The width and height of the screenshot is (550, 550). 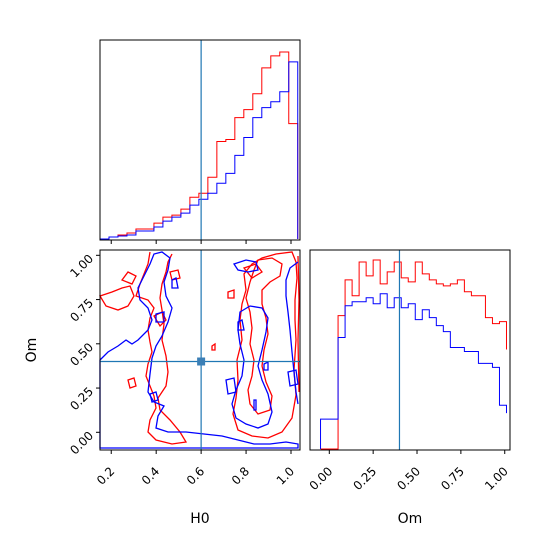 What do you see at coordinates (292, 333) in the screenshot?
I see `blue-contour-right` at bounding box center [292, 333].